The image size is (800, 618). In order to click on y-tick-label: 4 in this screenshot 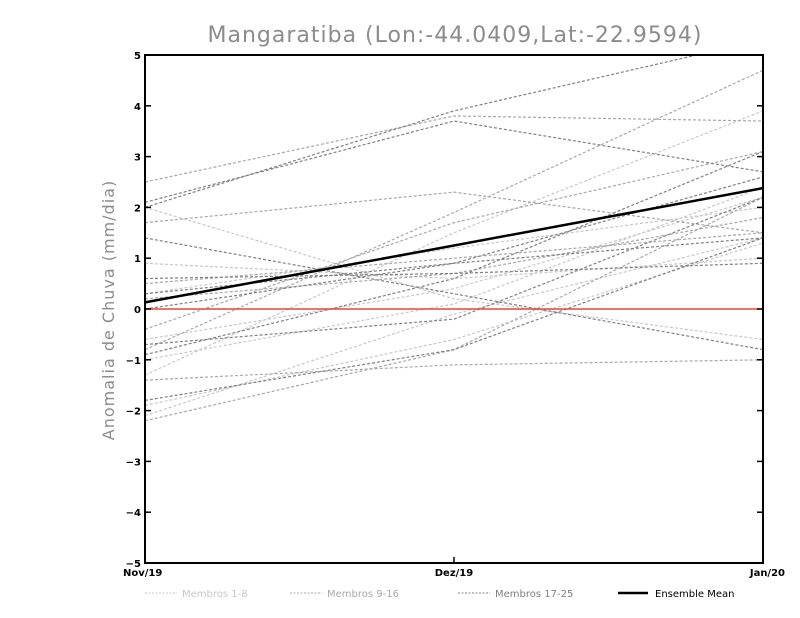, I will do `click(137, 107)`.